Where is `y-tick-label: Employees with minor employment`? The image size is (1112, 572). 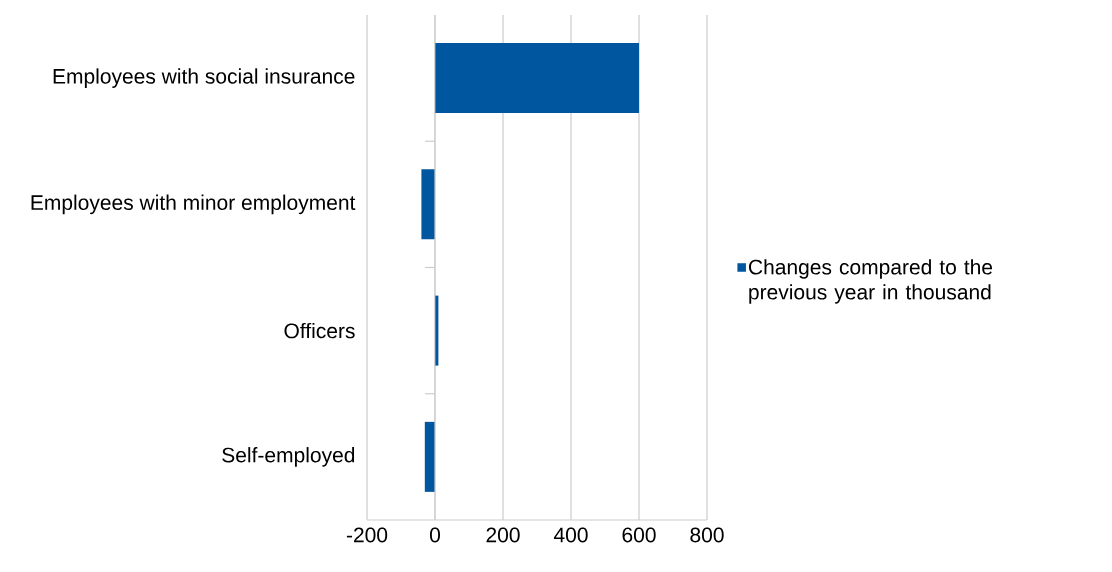
y-tick-label: Employees with minor employment is located at coordinates (193, 204).